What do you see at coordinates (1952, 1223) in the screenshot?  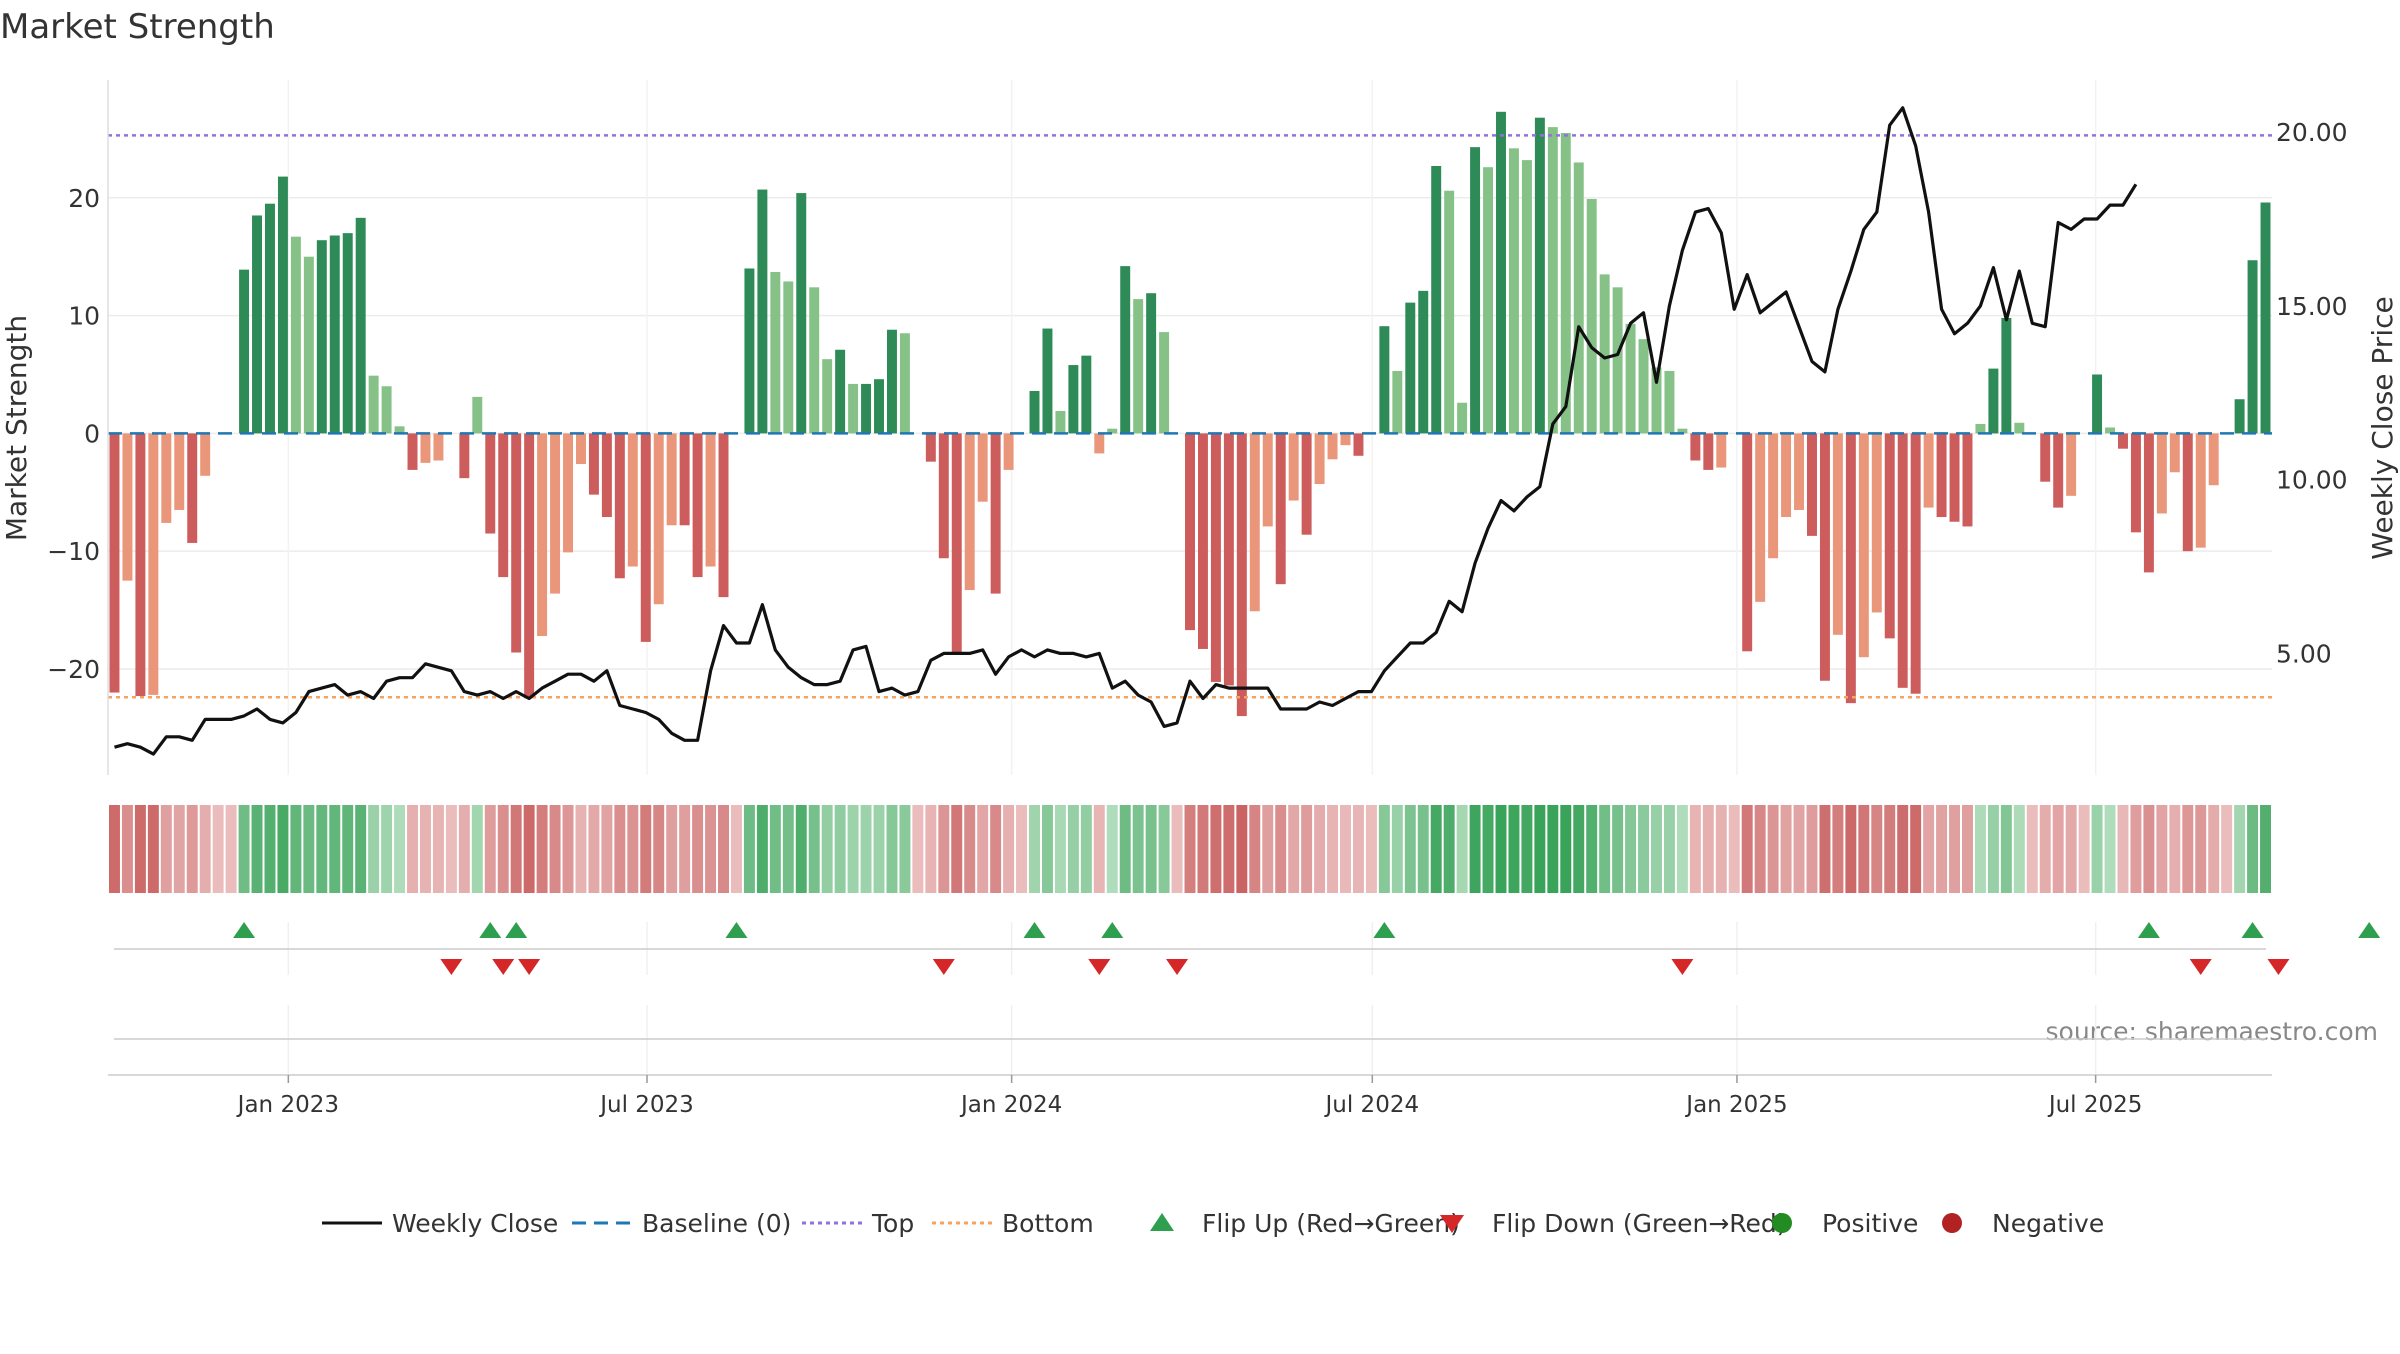 I see `legend-dot-swatch` at bounding box center [1952, 1223].